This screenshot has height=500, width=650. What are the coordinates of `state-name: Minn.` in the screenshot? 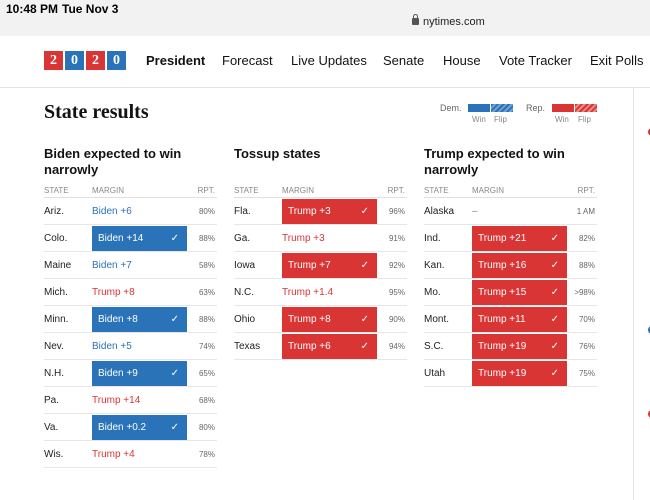 It's located at (56, 319).